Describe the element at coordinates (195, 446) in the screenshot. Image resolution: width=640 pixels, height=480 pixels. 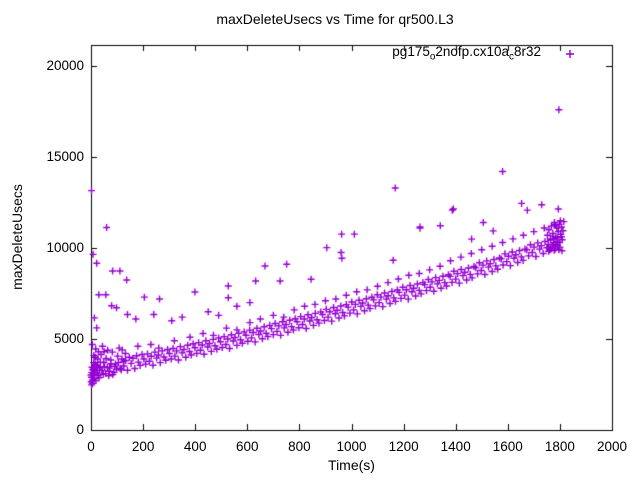
I see `x-tick-label-400: 400` at that location.